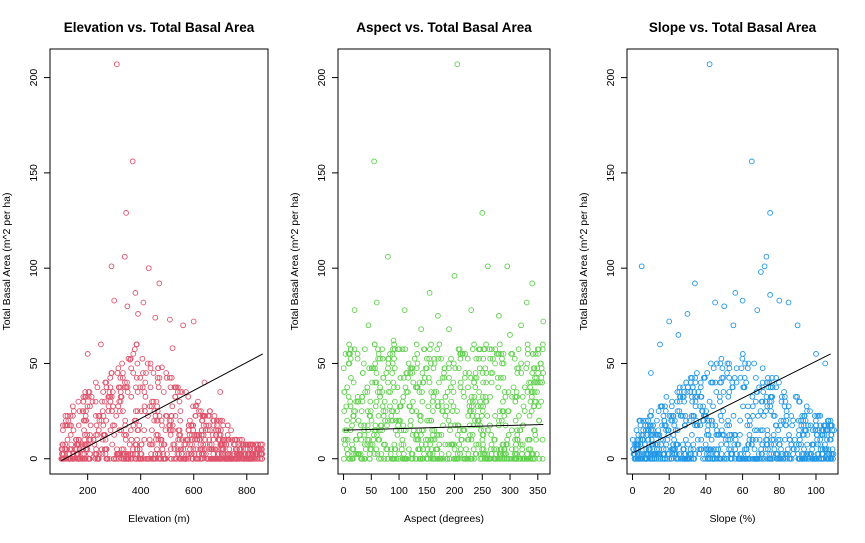  I want to click on y-tick-label: 100, so click(322, 268).